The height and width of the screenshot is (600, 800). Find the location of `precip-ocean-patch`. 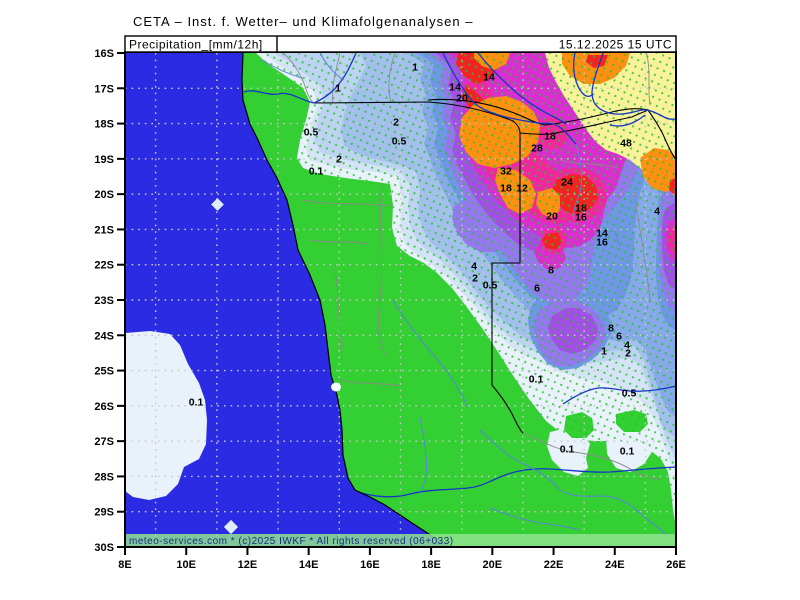

precip-ocean-patch is located at coordinates (166, 415).